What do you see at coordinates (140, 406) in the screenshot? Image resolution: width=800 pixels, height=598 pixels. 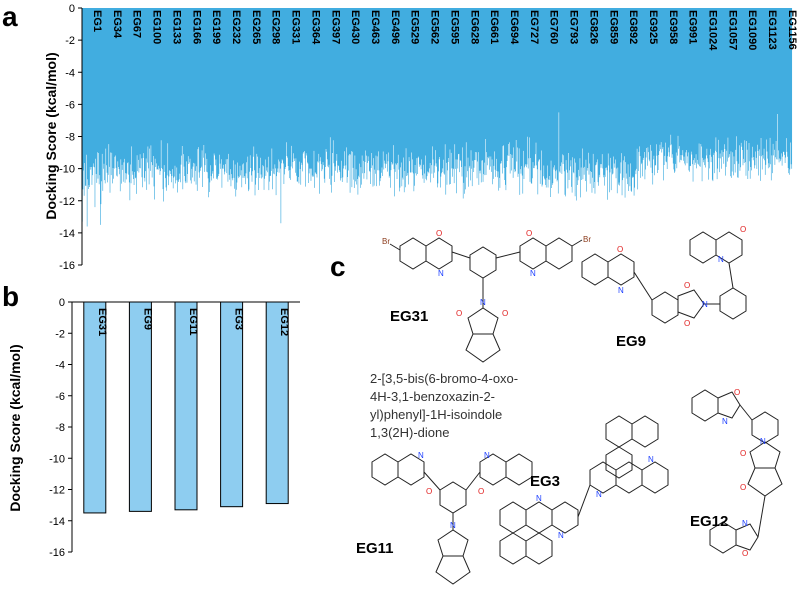 I see `bar-eg9` at bounding box center [140, 406].